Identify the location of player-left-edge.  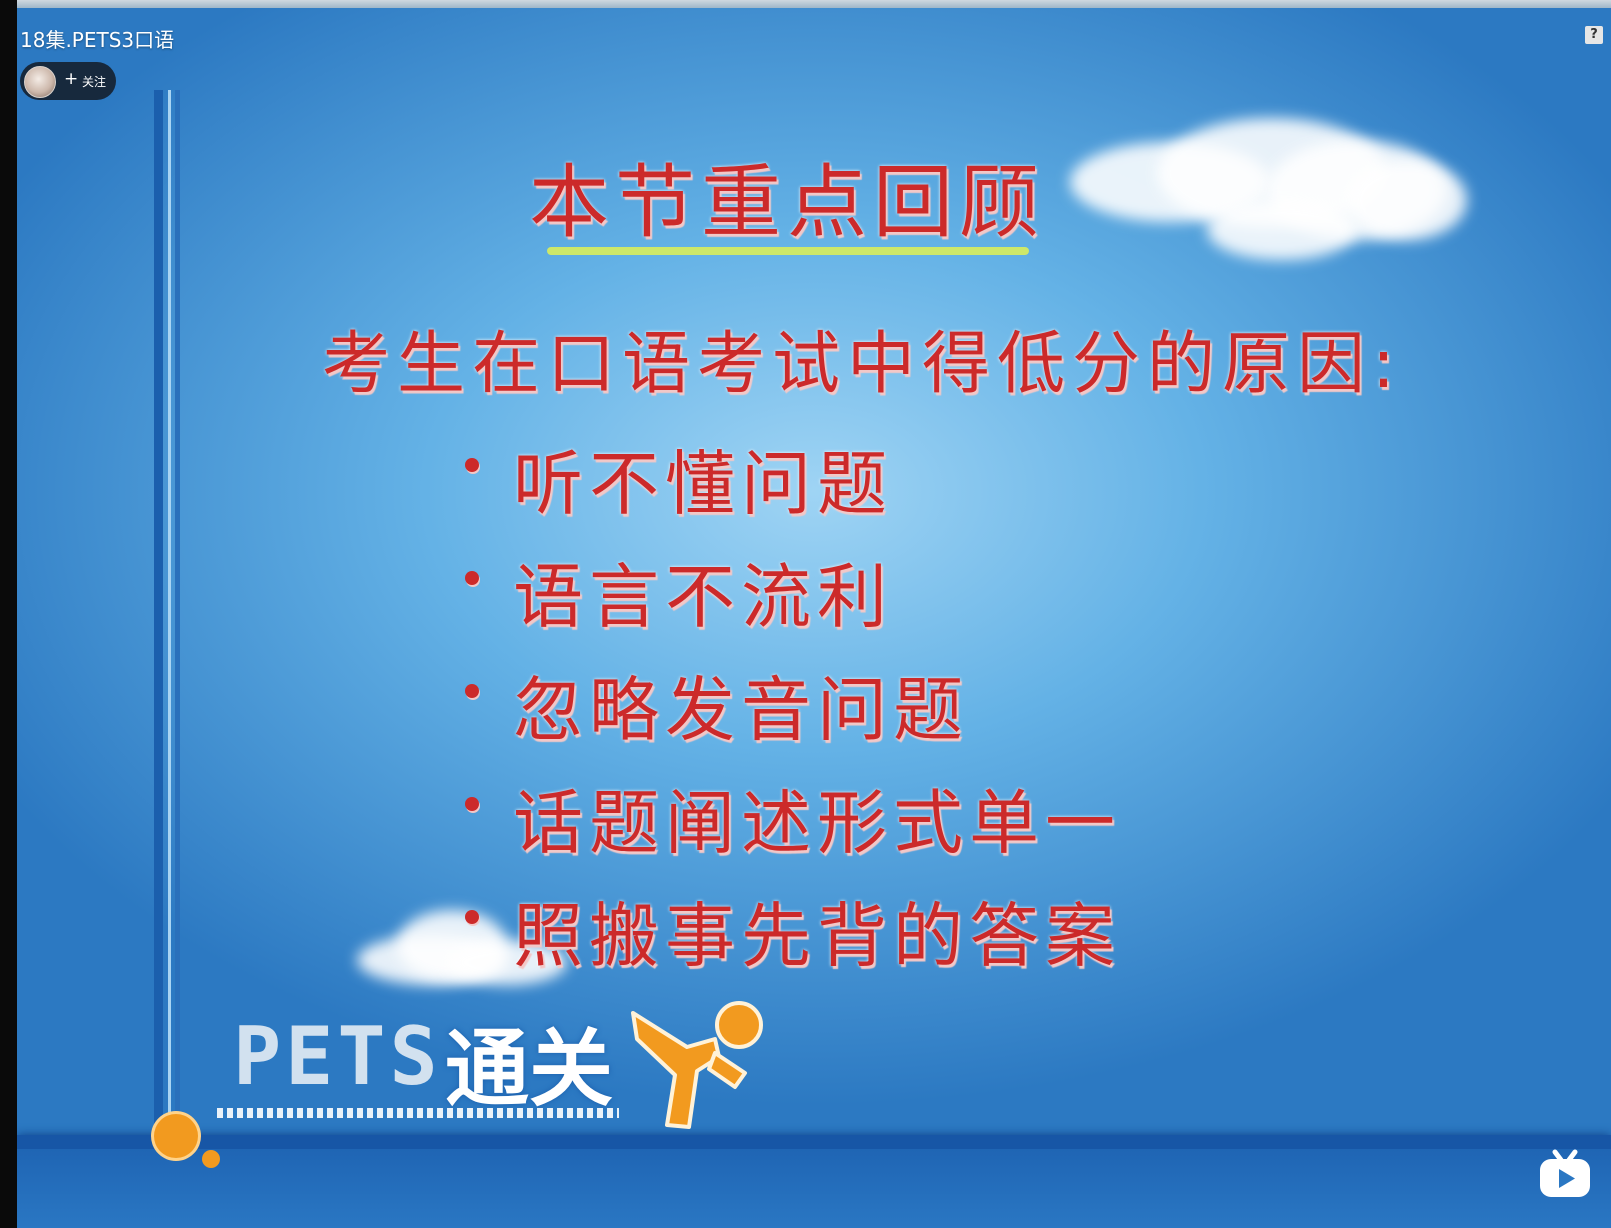
(8, 614).